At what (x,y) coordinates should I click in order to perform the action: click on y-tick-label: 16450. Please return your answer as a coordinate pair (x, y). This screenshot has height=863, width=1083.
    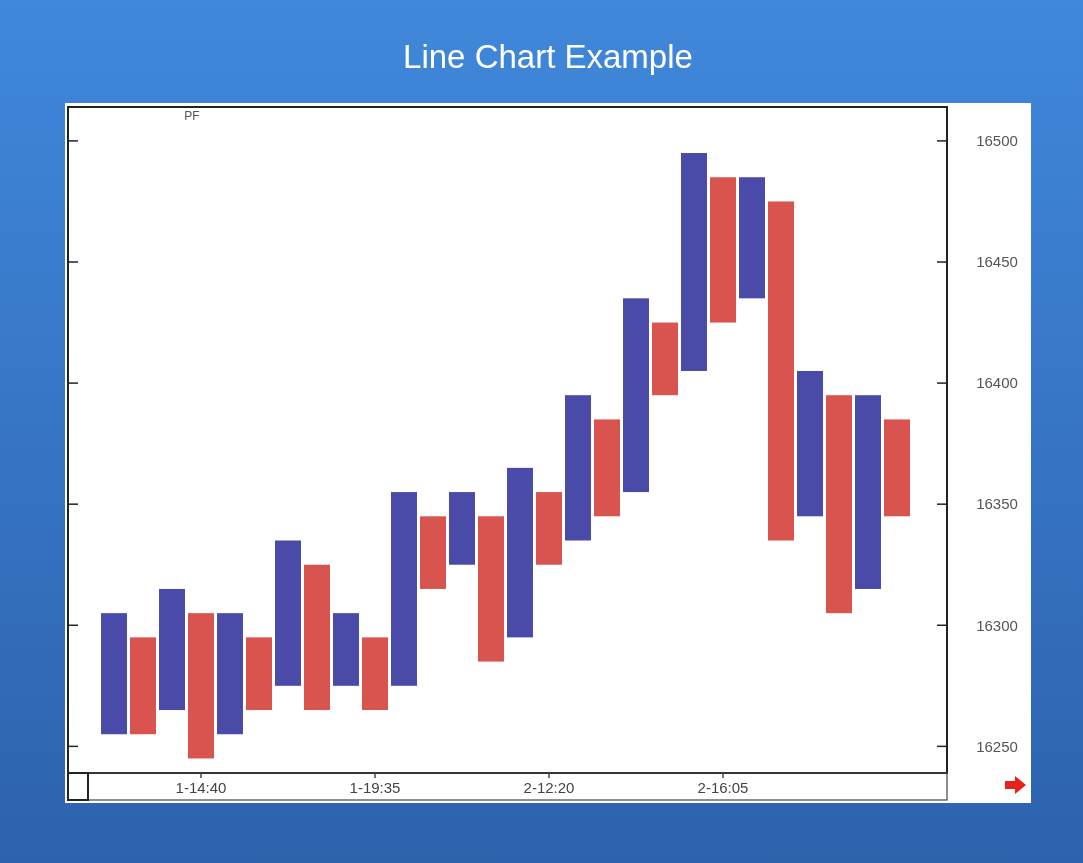
    Looking at the image, I should click on (997, 262).